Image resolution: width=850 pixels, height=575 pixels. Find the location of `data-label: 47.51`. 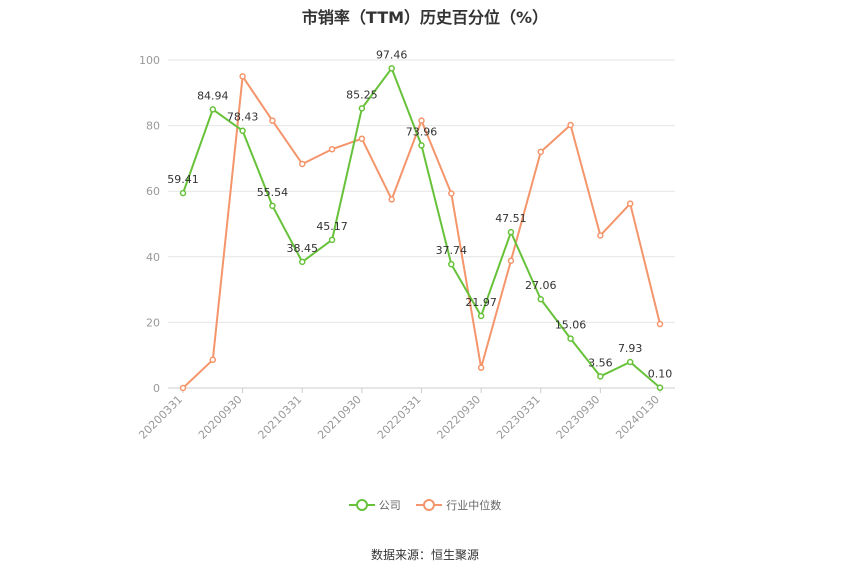

data-label: 47.51 is located at coordinates (511, 218).